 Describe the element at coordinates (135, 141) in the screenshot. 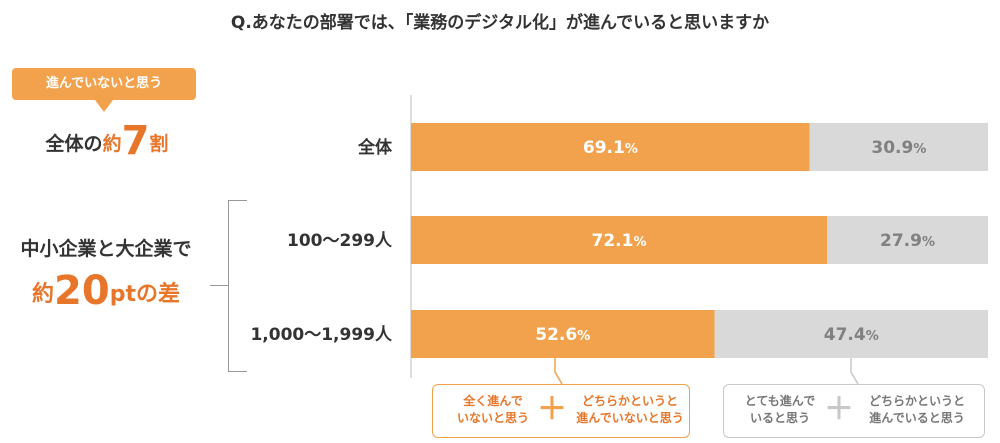

I see `summary-whole-number: 7` at that location.